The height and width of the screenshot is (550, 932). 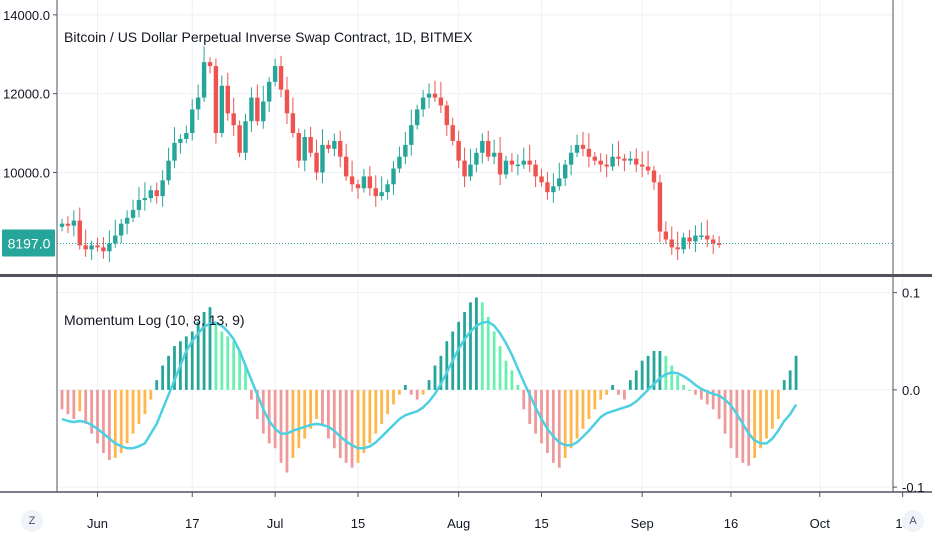 I want to click on pane-separator, so click(x=466, y=275).